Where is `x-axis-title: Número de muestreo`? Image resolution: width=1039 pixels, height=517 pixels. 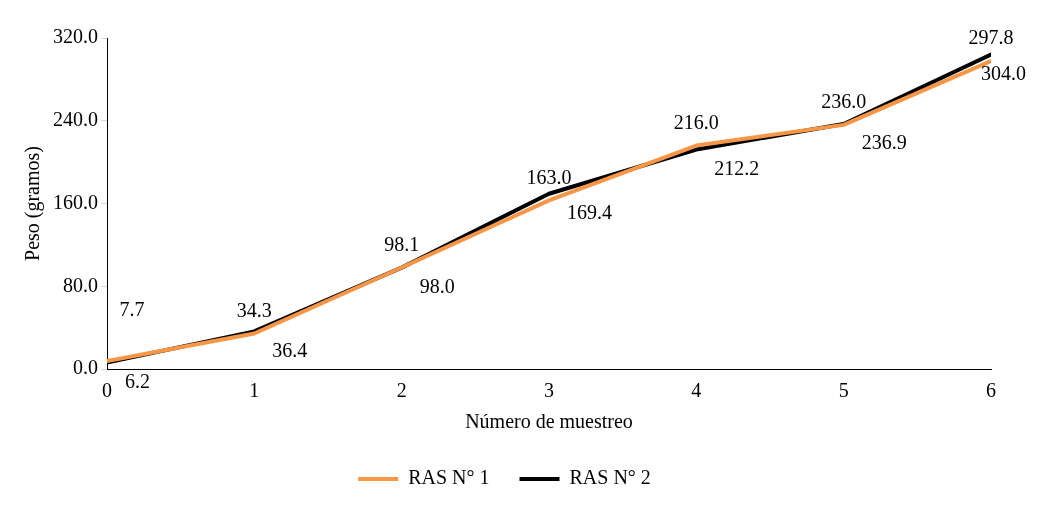 x-axis-title: Número de muestreo is located at coordinates (549, 421).